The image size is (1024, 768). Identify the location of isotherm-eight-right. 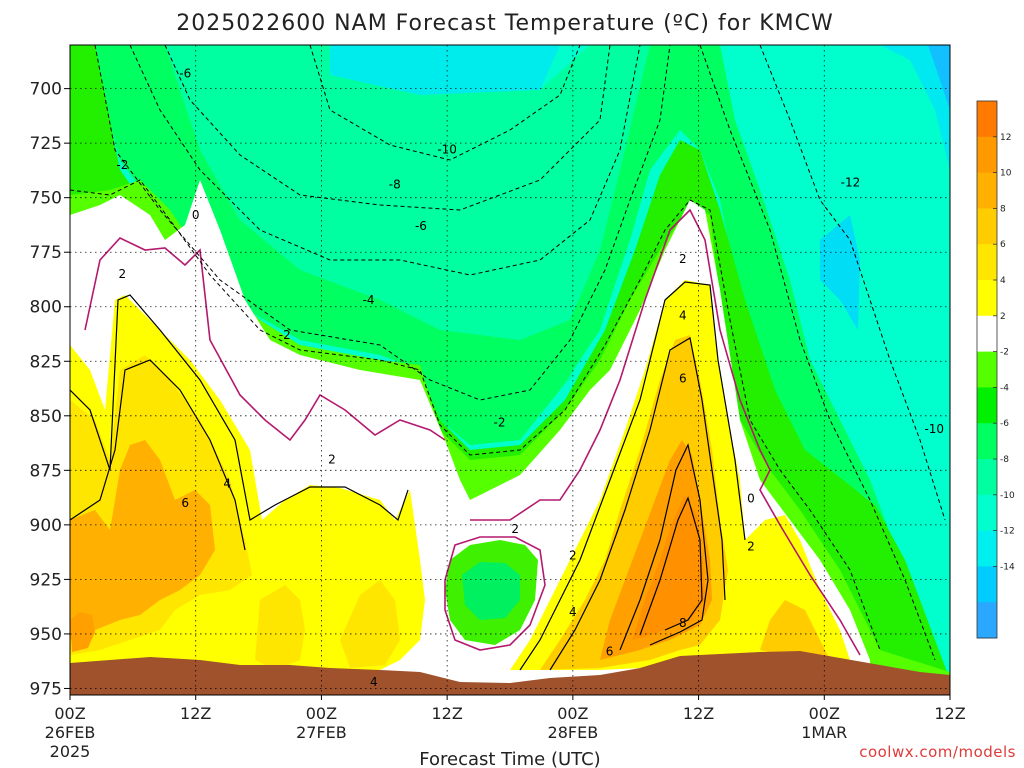
(671, 566).